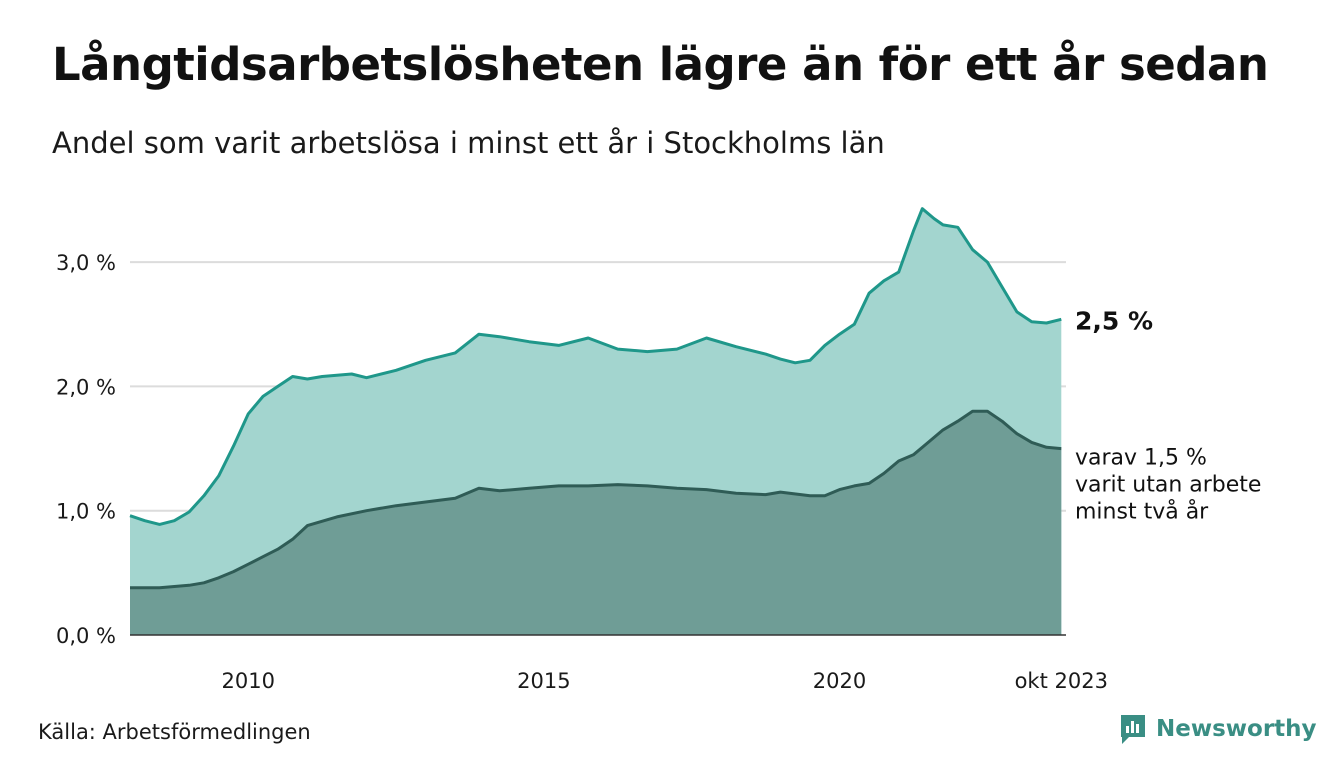 This screenshot has height=780, width=1340. Describe the element at coordinates (86, 512) in the screenshot. I see `y-tick-label: 1,0 %` at that location.